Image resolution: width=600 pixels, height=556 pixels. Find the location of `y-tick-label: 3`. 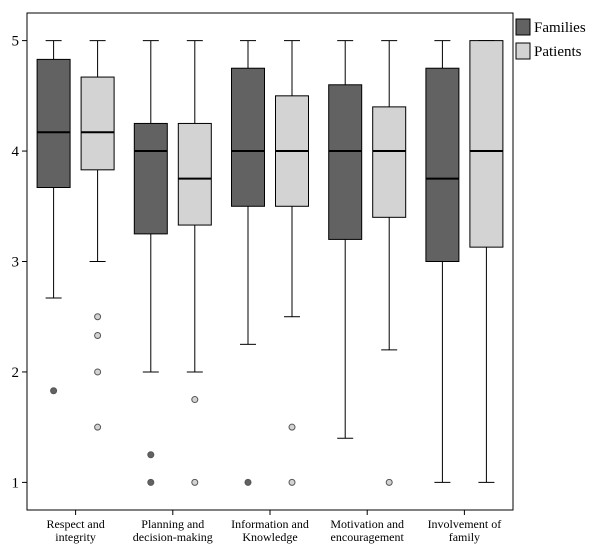

y-tick-label: 3 is located at coordinates (16, 263).